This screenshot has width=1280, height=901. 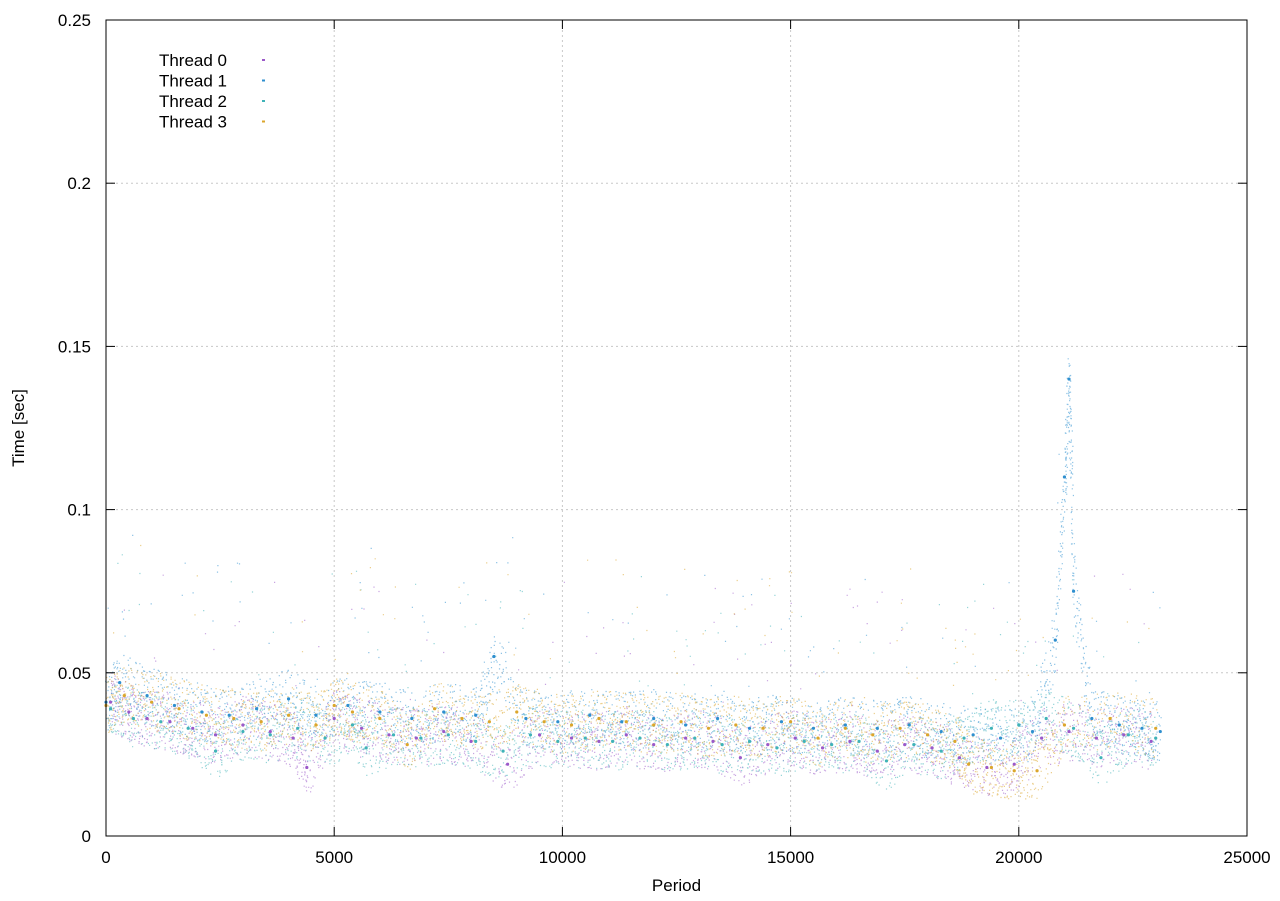 I want to click on y-tick-label: 0.05, so click(x=74, y=673).